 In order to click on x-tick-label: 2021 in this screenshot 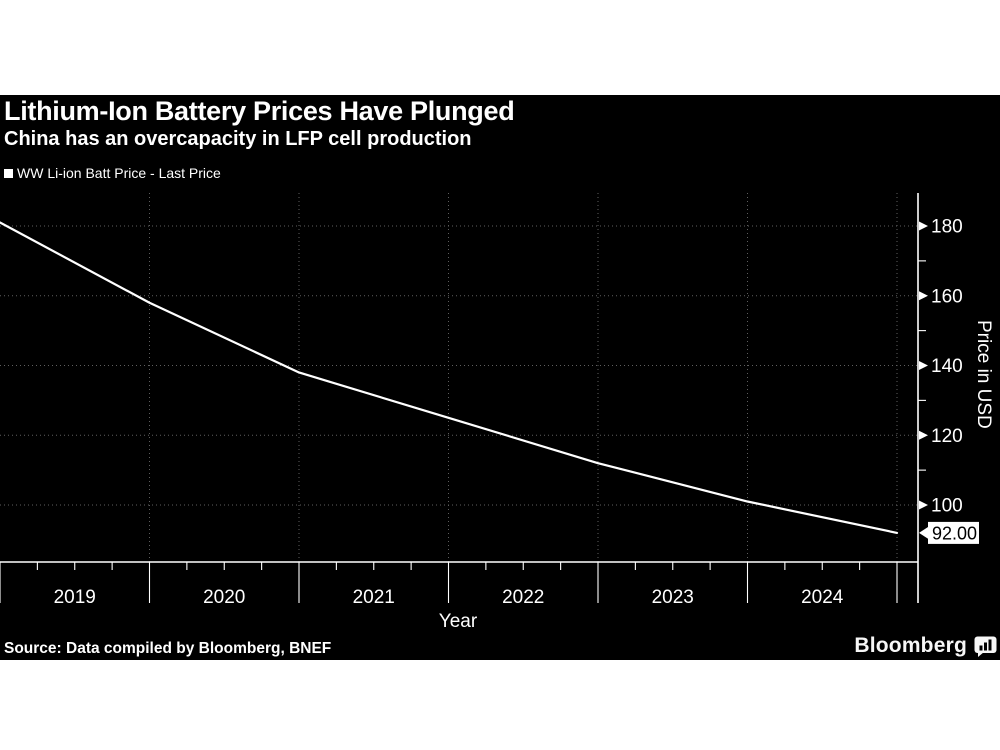, I will do `click(374, 597)`.